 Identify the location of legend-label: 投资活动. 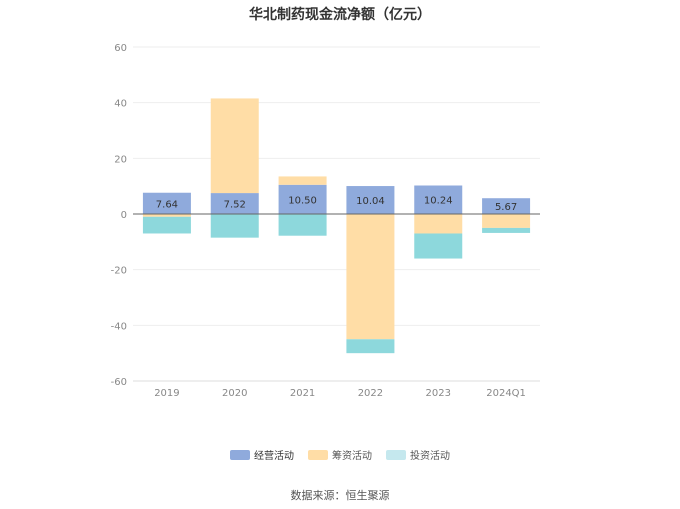
(430, 456).